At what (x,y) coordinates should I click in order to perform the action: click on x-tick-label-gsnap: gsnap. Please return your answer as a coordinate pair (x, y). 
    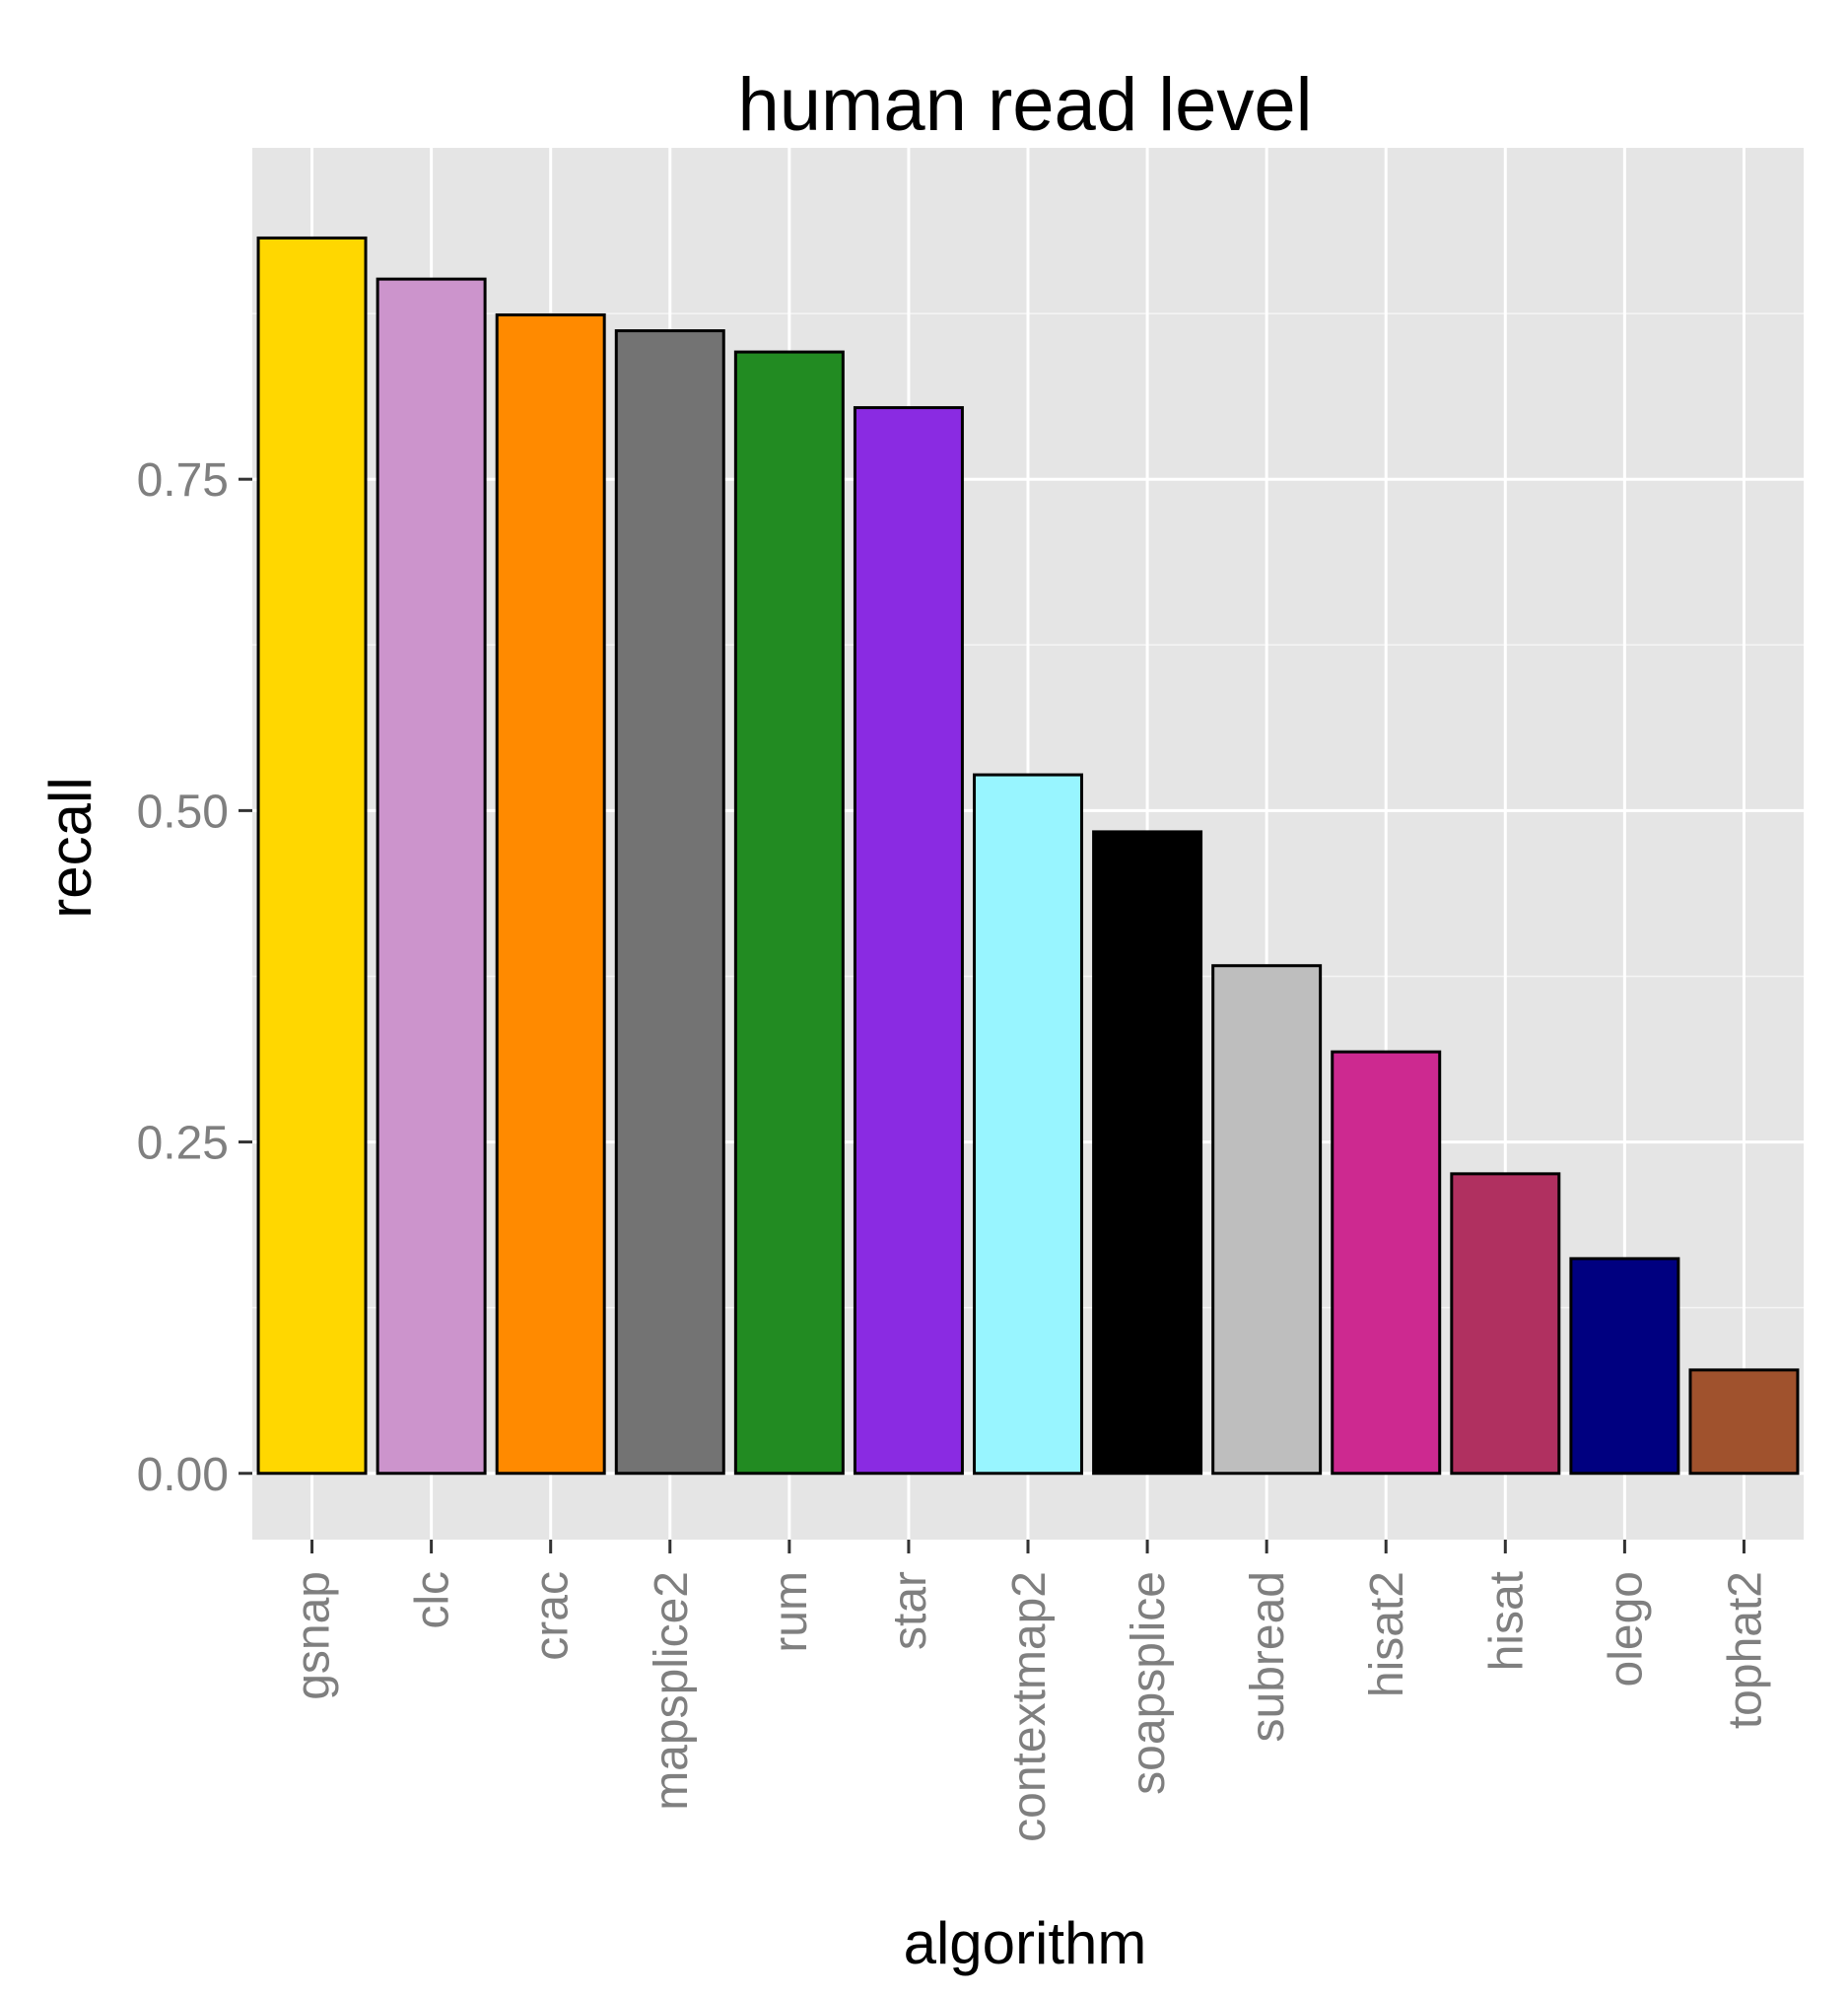
    Looking at the image, I should click on (314, 1635).